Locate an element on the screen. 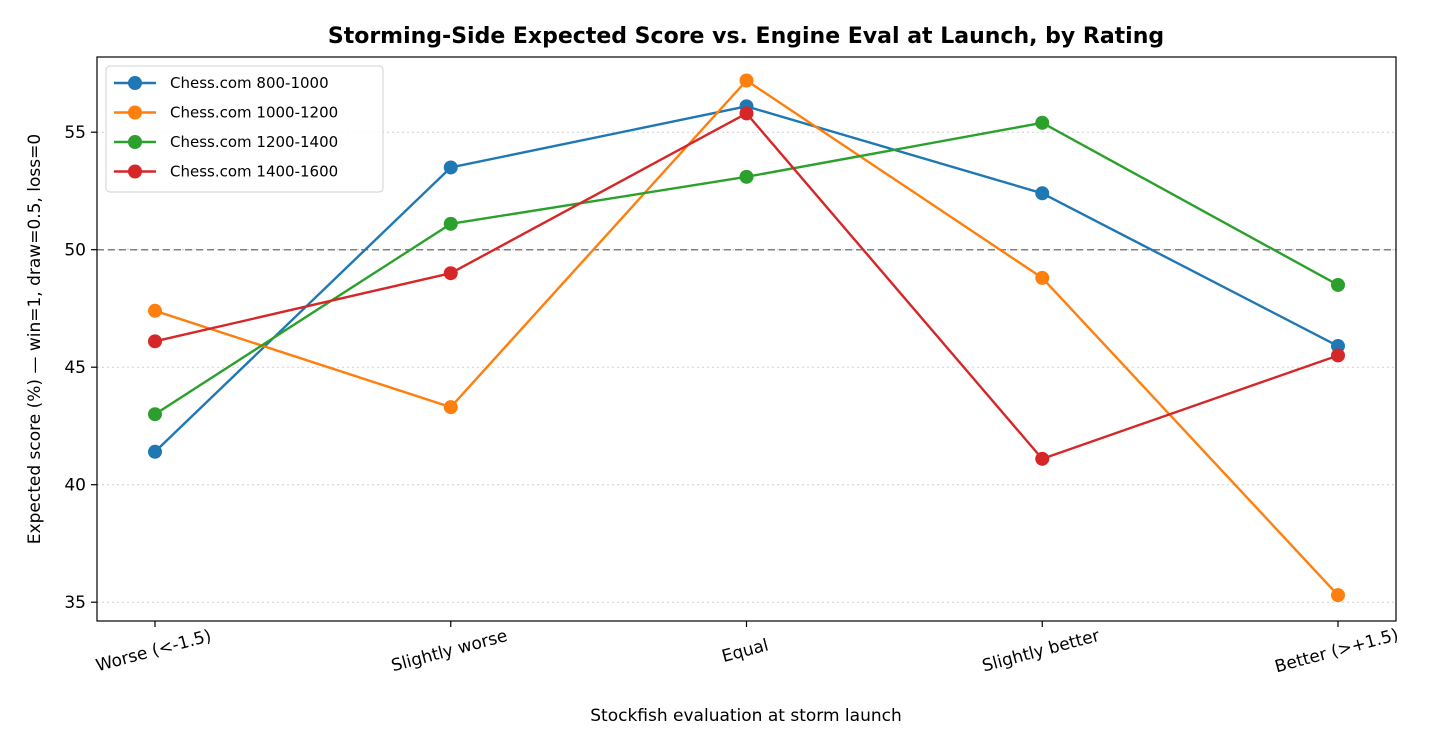 Image resolution: width=1440 pixels, height=752 pixels. y-tick-label: 45 is located at coordinates (75, 368).